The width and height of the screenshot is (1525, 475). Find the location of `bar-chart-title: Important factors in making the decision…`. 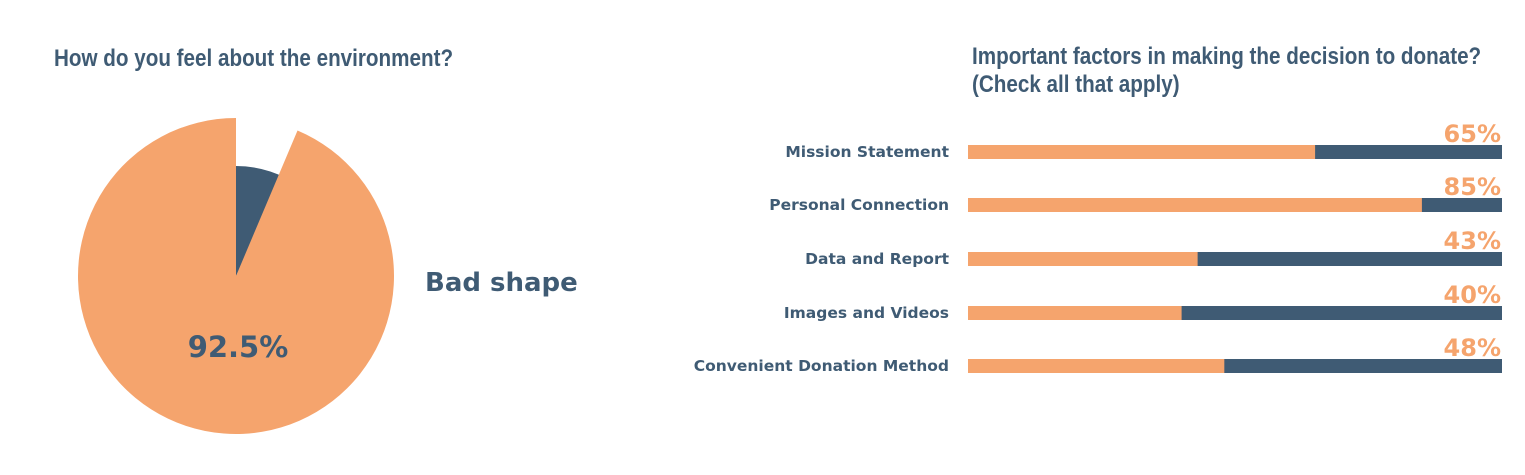

bar-chart-title: Important factors in making the decision… is located at coordinates (1238, 71).